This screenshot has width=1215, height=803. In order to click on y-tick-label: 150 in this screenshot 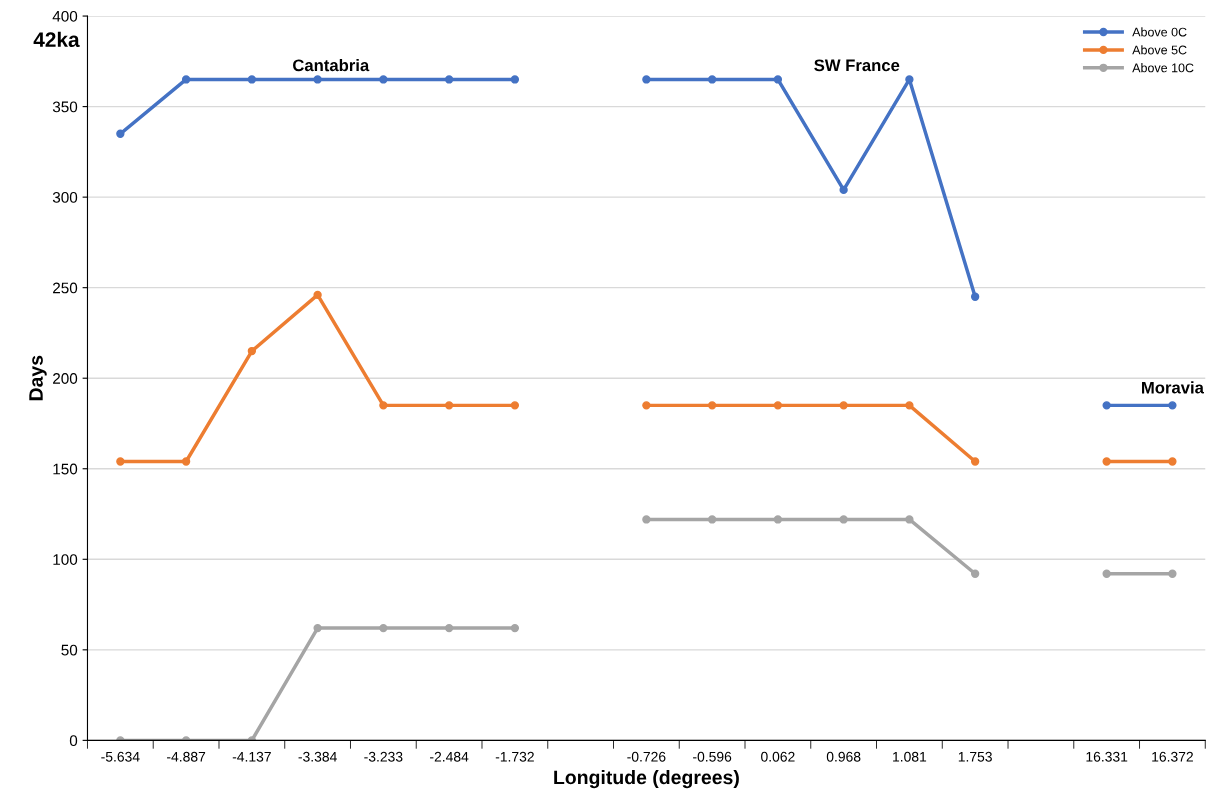, I will do `click(65, 469)`.